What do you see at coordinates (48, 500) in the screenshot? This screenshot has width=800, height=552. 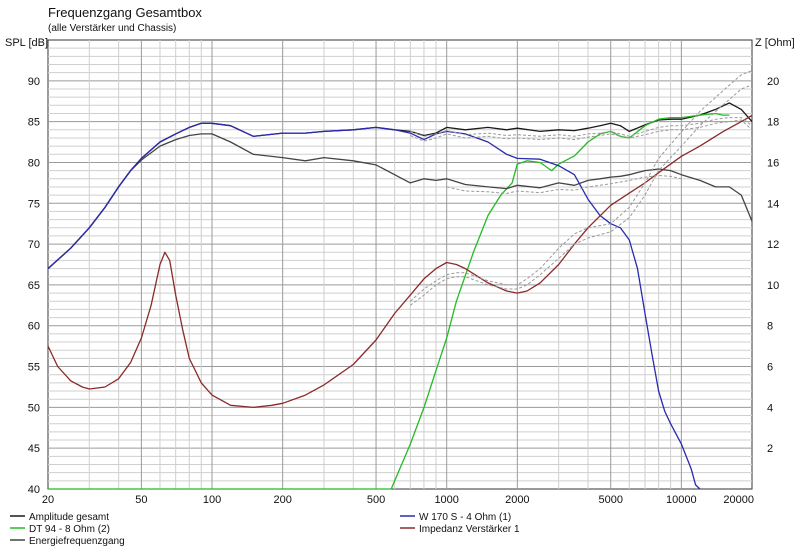 I see `x-tick-label: 20` at bounding box center [48, 500].